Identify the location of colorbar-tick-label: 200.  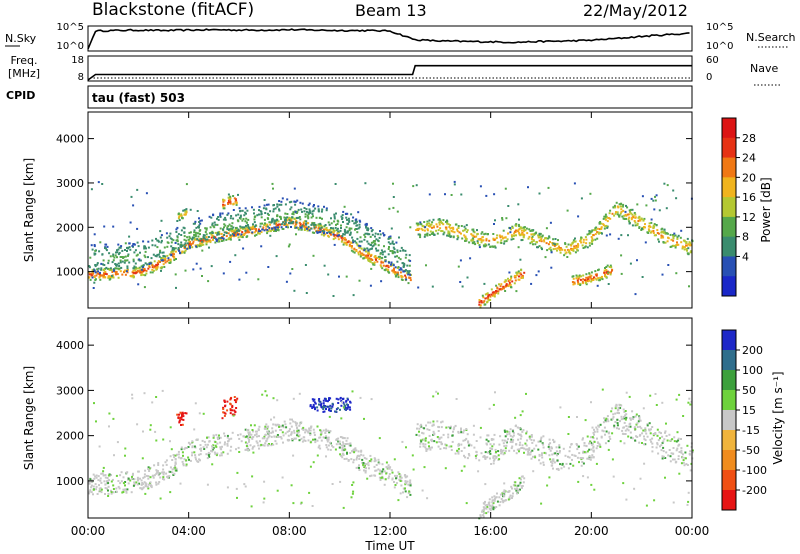
(752, 350).